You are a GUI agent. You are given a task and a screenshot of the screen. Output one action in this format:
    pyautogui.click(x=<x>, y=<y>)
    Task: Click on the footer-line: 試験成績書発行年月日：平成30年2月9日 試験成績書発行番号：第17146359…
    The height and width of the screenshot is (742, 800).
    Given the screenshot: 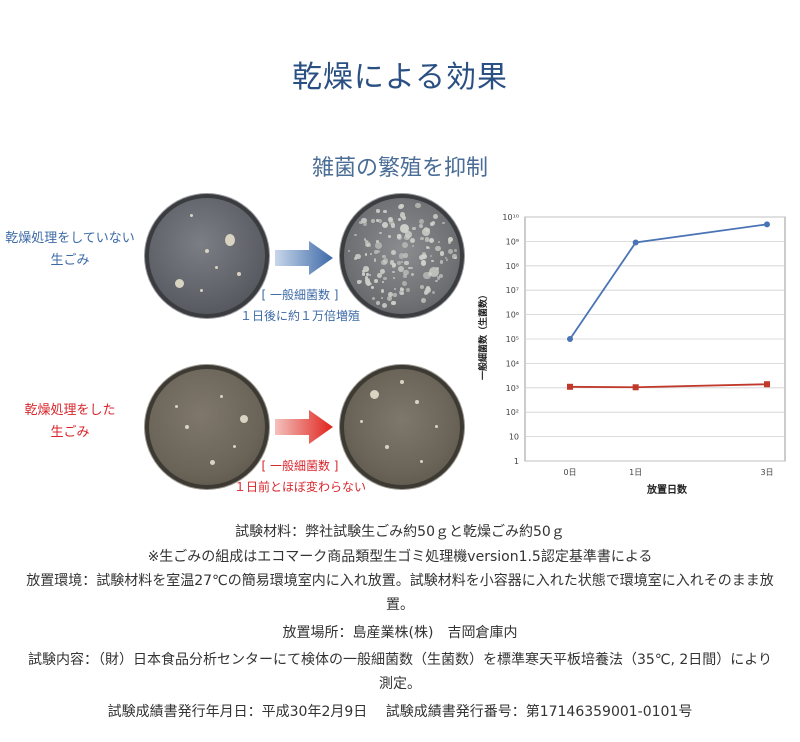 What is the action you would take?
    pyautogui.click(x=400, y=712)
    